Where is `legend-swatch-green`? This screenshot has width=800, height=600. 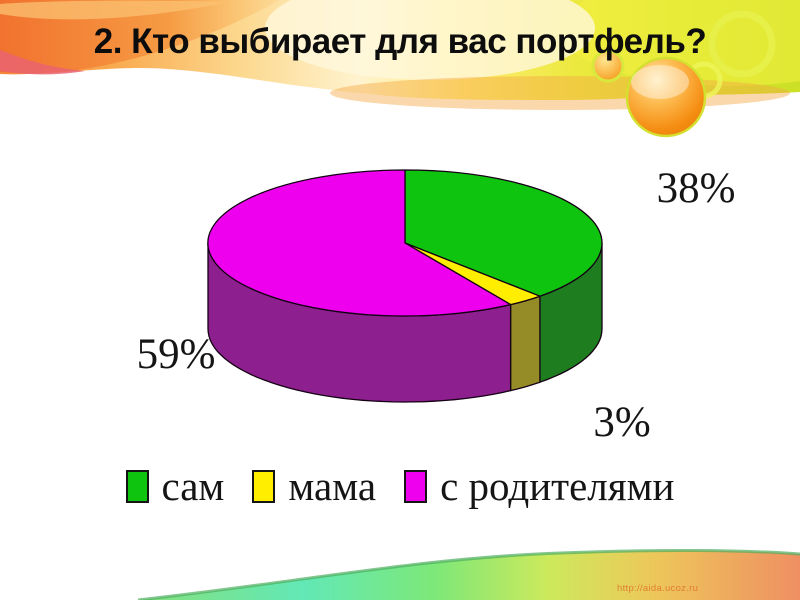
legend-swatch-green is located at coordinates (137, 486).